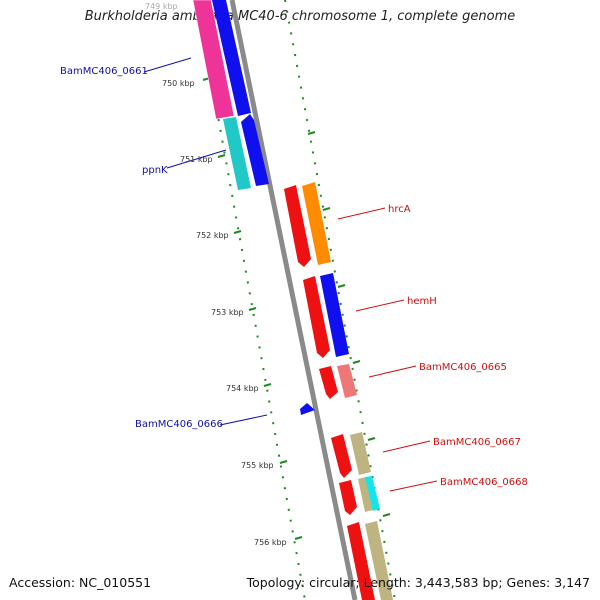 The image size is (600, 600). What do you see at coordinates (484, 482) in the screenshot?
I see `gene-label-0668: BamMC406_0668` at bounding box center [484, 482].